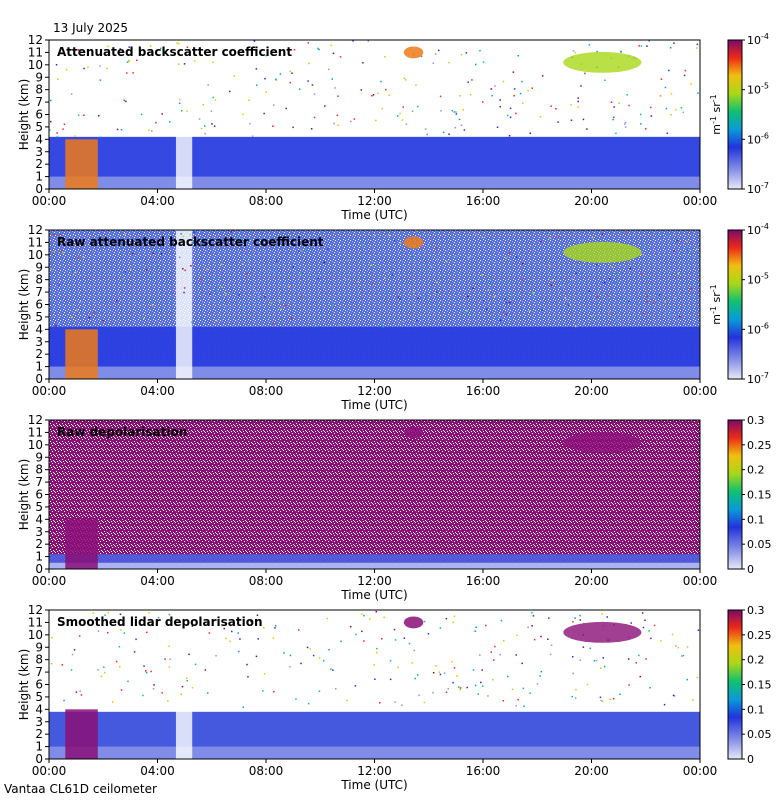 Image resolution: width=780 pixels, height=800 pixels. Describe the element at coordinates (483, 581) in the screenshot. I see `x-tick-label: 16:00` at that location.